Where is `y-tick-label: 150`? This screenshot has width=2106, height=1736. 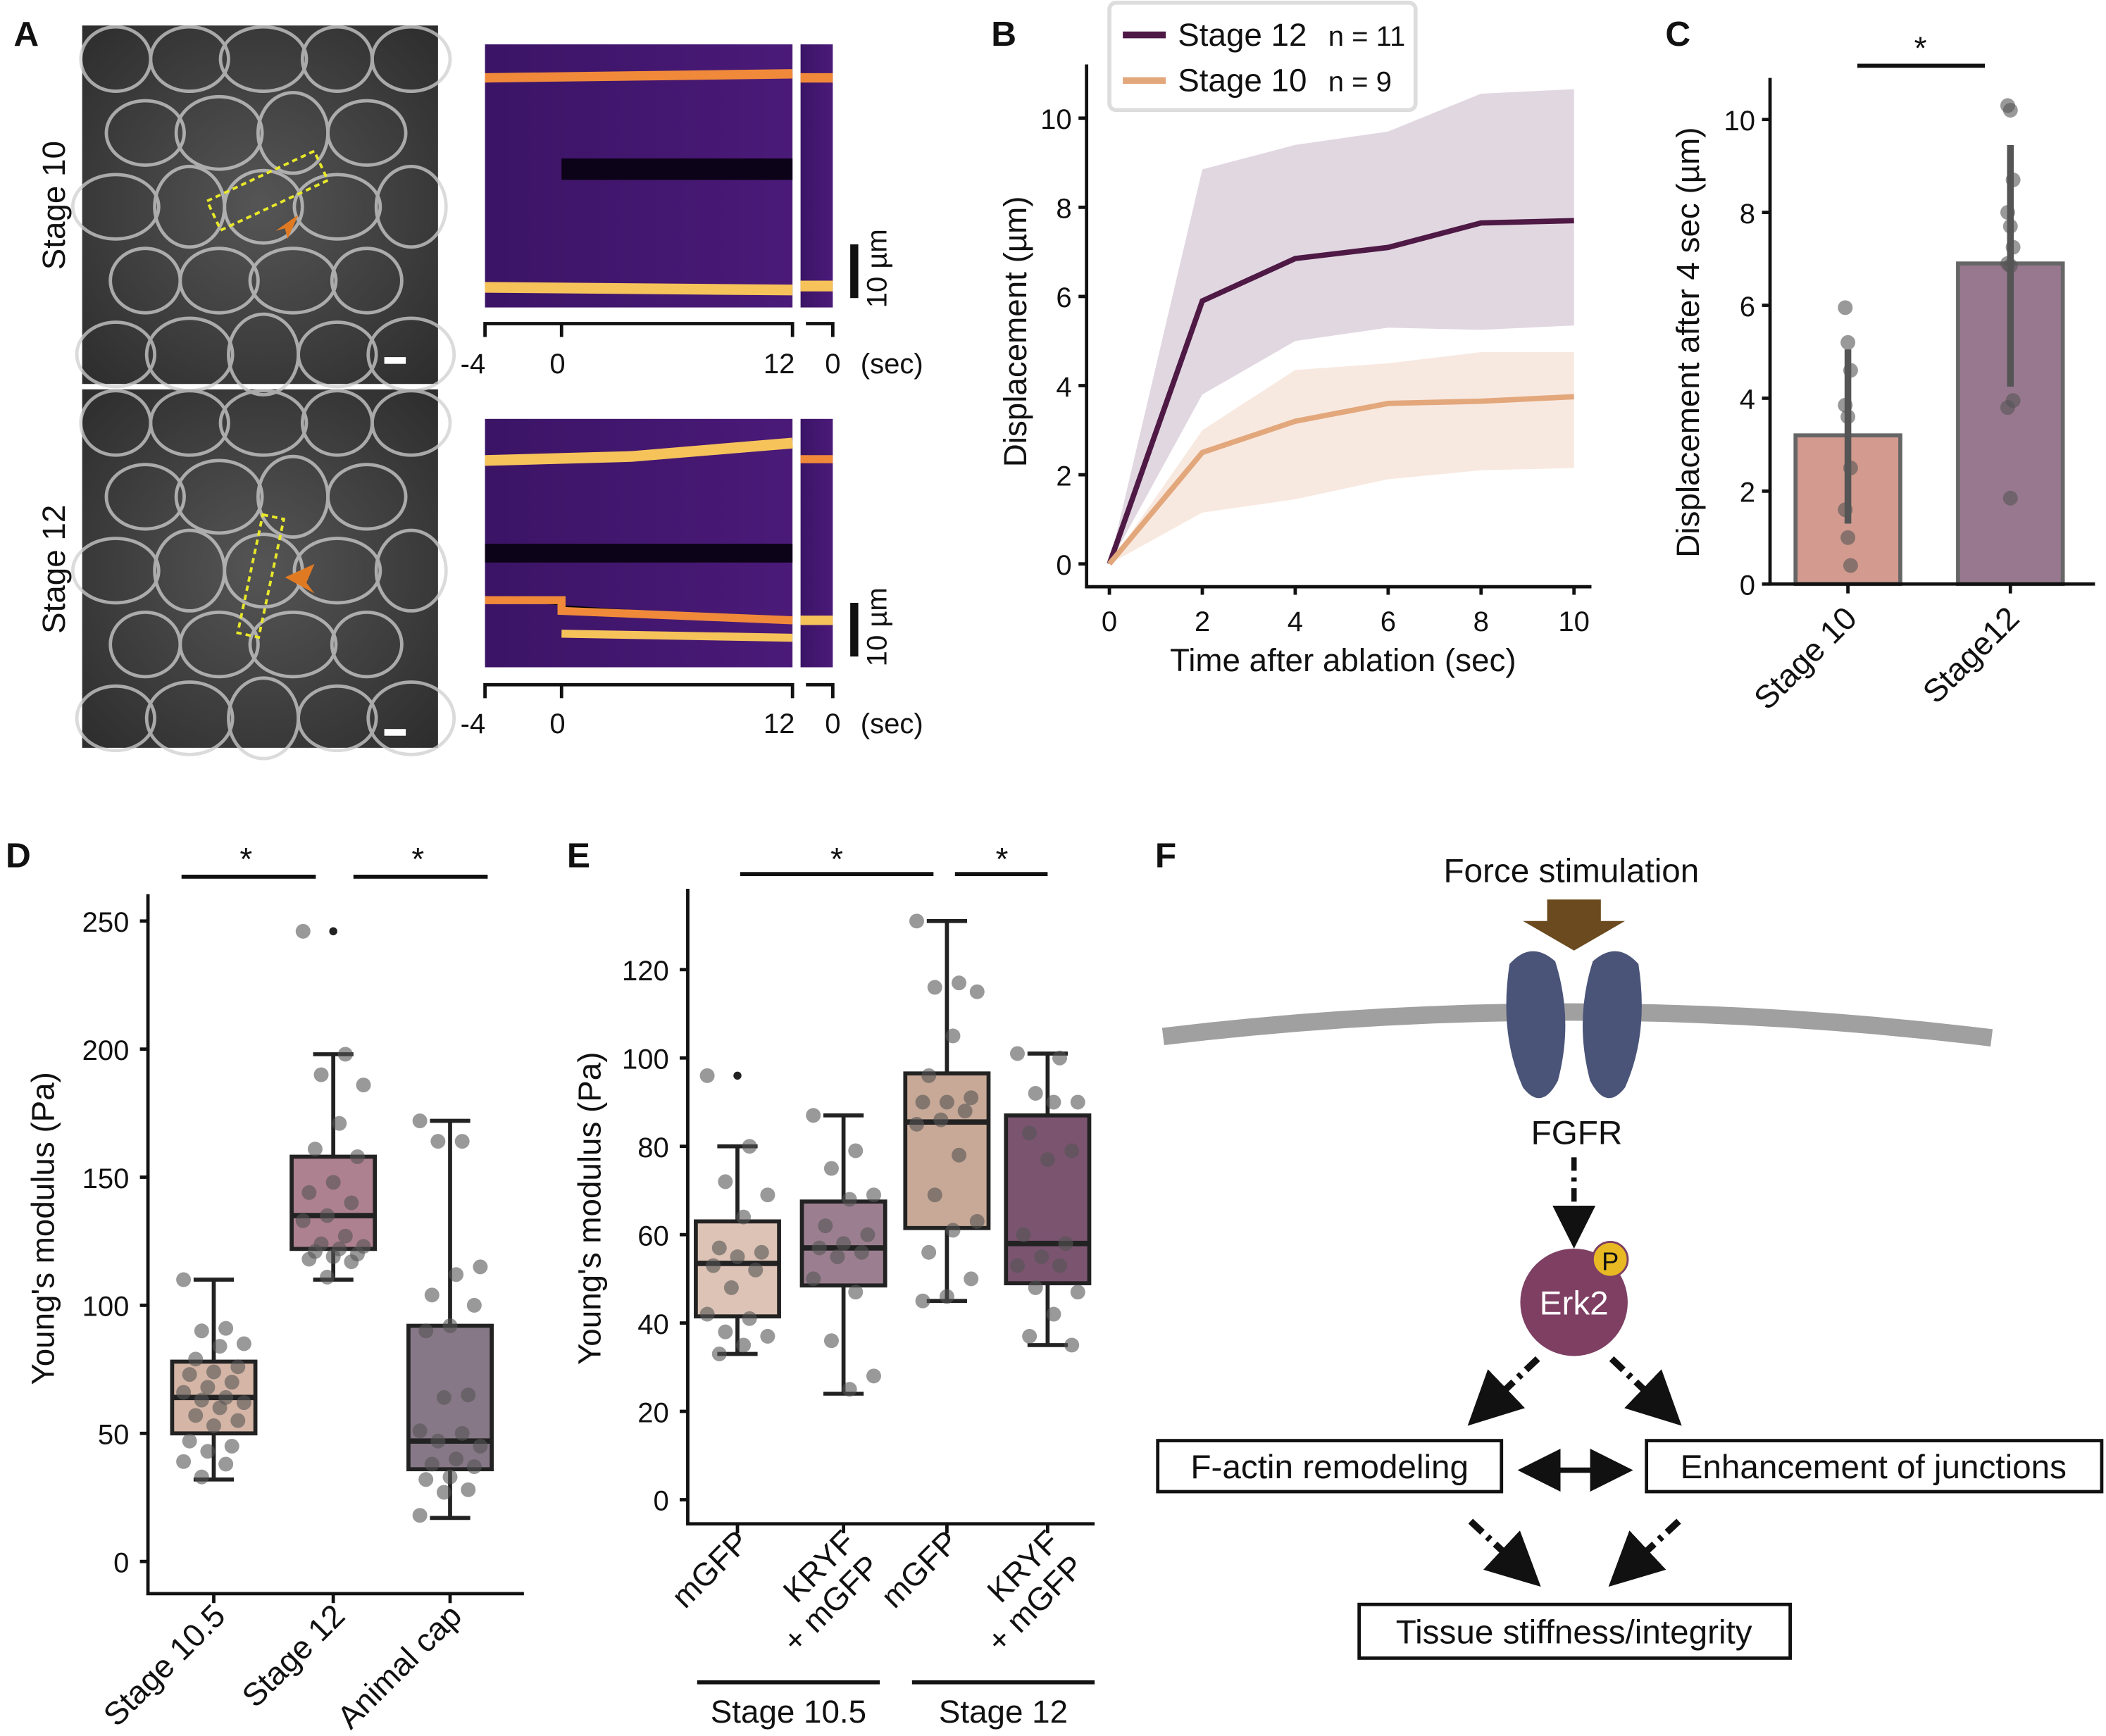
y-tick-label: 150 is located at coordinates (106, 1178).